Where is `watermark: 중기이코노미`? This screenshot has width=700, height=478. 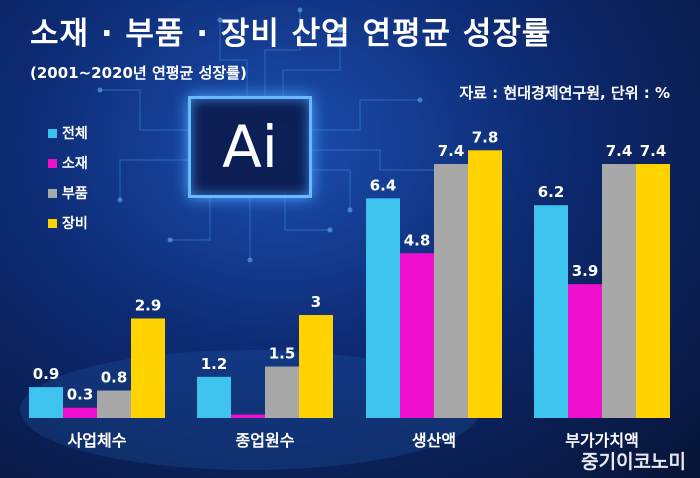
watermark: 중기이코노미 is located at coordinates (633, 462).